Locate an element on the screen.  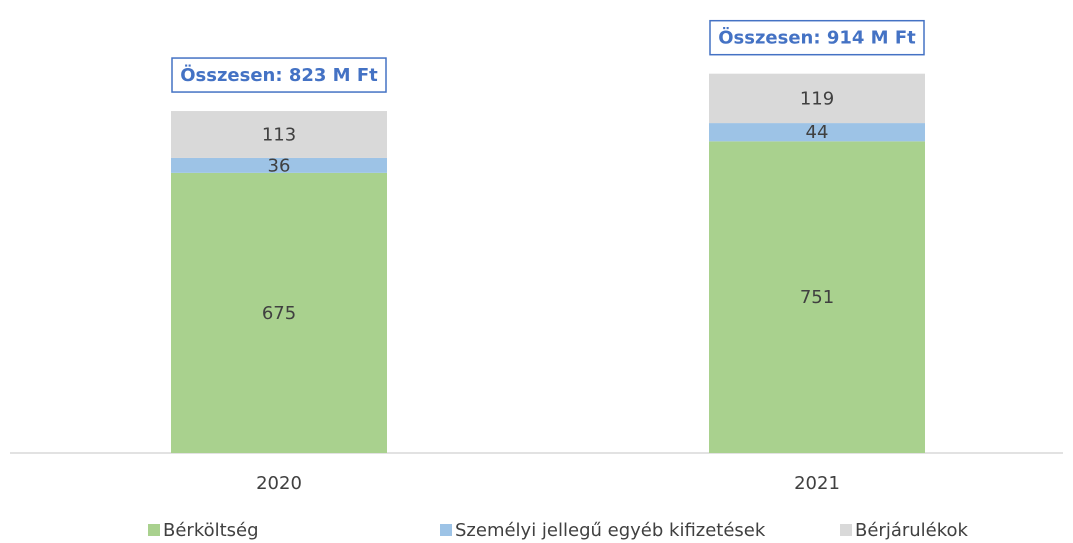
annotation: Összesen: 914 M Ft is located at coordinates (817, 38).